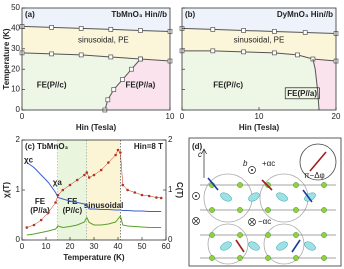  I want to click on y-tick-label: 50, so click(15, 7).